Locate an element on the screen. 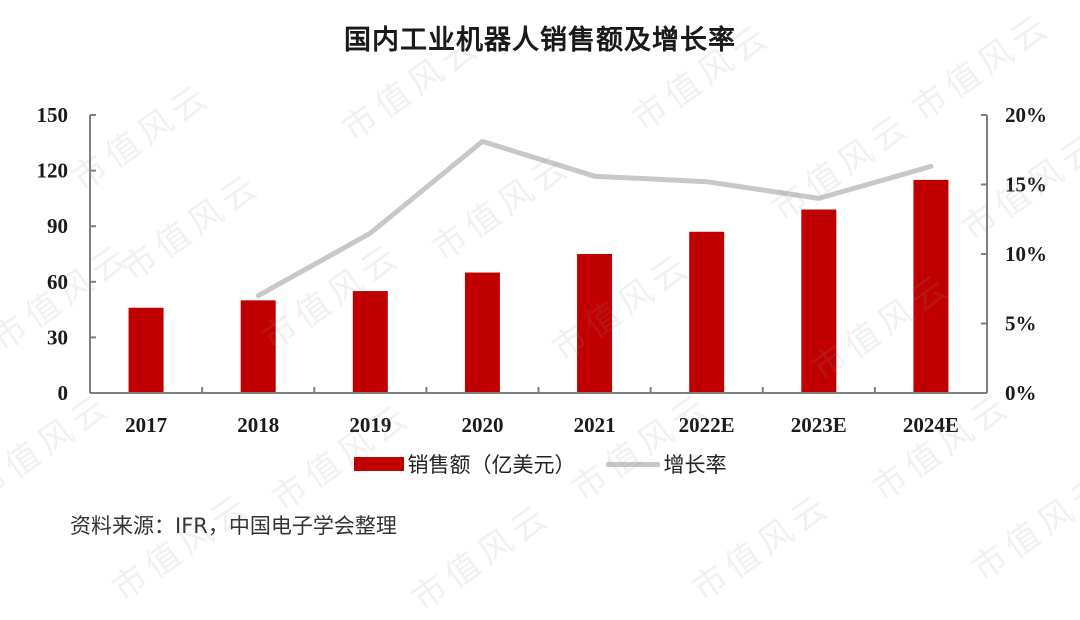 The height and width of the screenshot is (620, 1080). left-axis-tick-label: 60 is located at coordinates (57, 282).